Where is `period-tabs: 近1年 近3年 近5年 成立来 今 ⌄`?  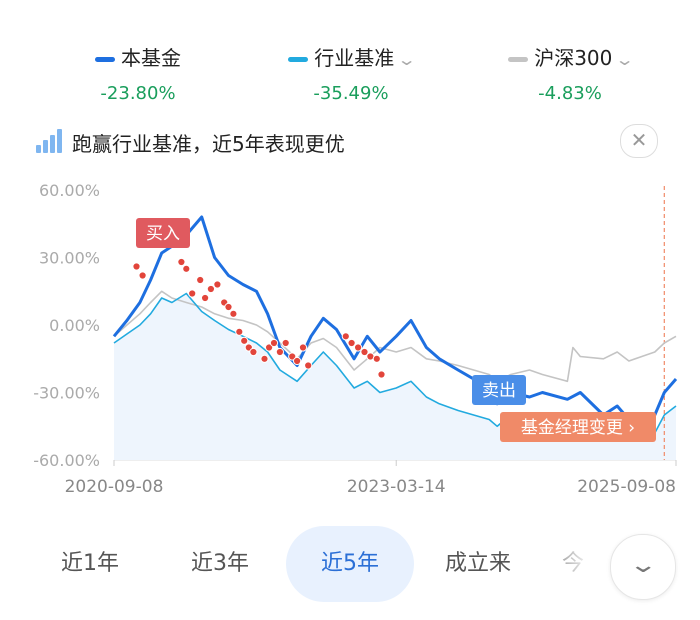 period-tabs: 近1年 近3年 近5年 成立来 今 ⌄ is located at coordinates (350, 564).